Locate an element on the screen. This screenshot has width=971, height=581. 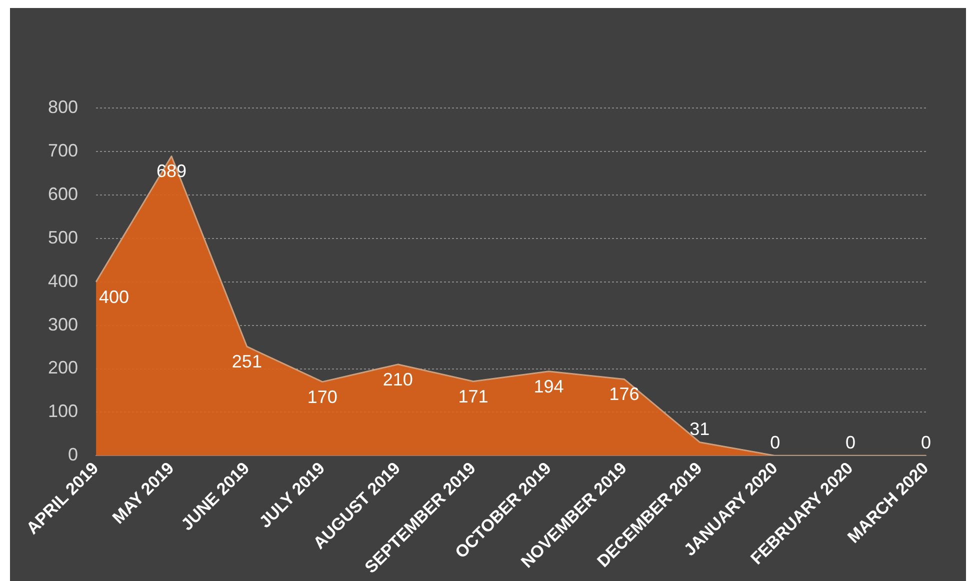
y-tick-label: 400 is located at coordinates (63, 280).